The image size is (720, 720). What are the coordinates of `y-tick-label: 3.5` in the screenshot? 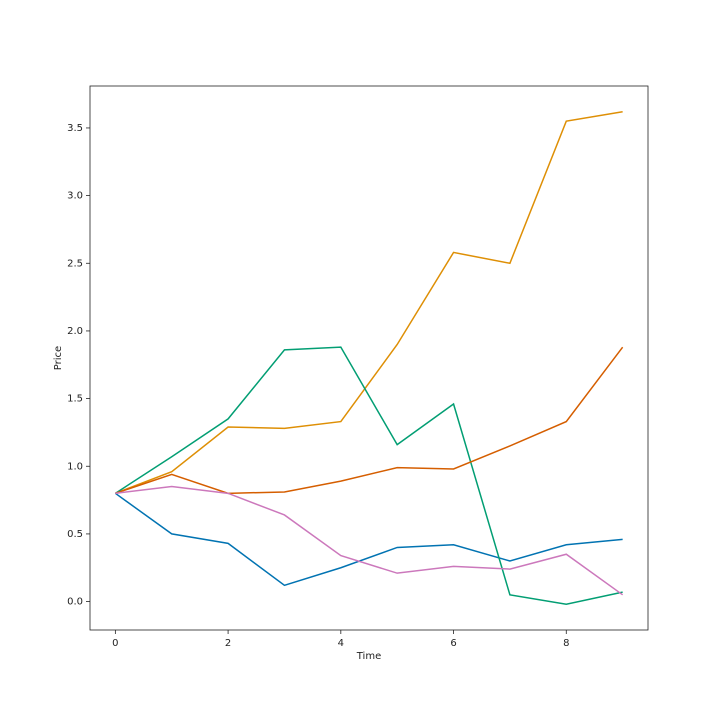 It's located at (75, 128).